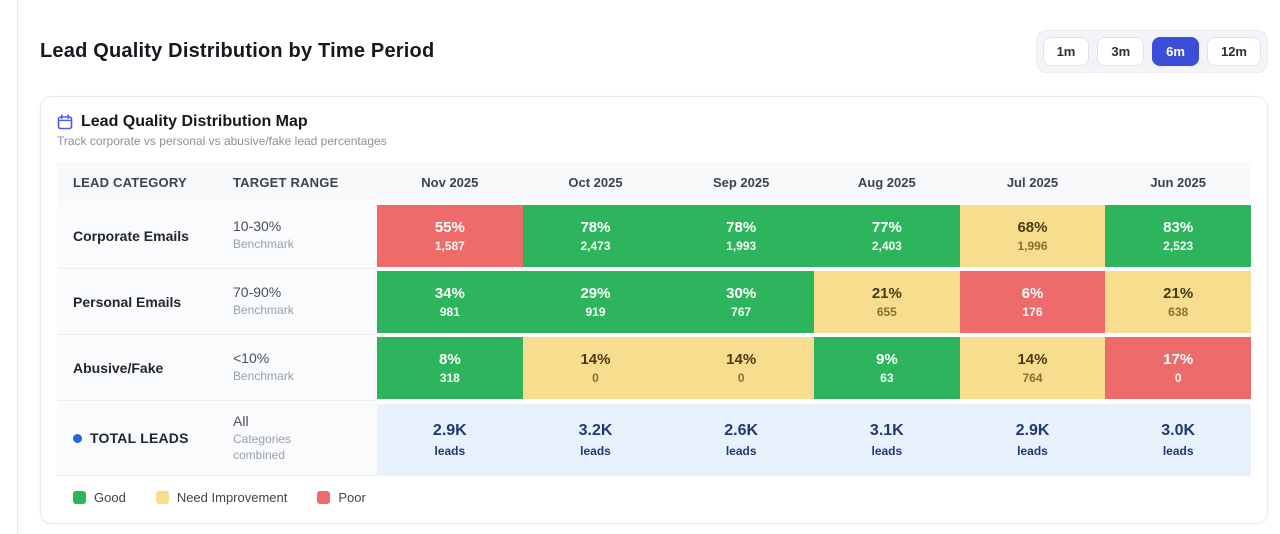 This screenshot has height=534, width=1280. I want to click on time-range-button-12m: 12m, so click(1233, 51).